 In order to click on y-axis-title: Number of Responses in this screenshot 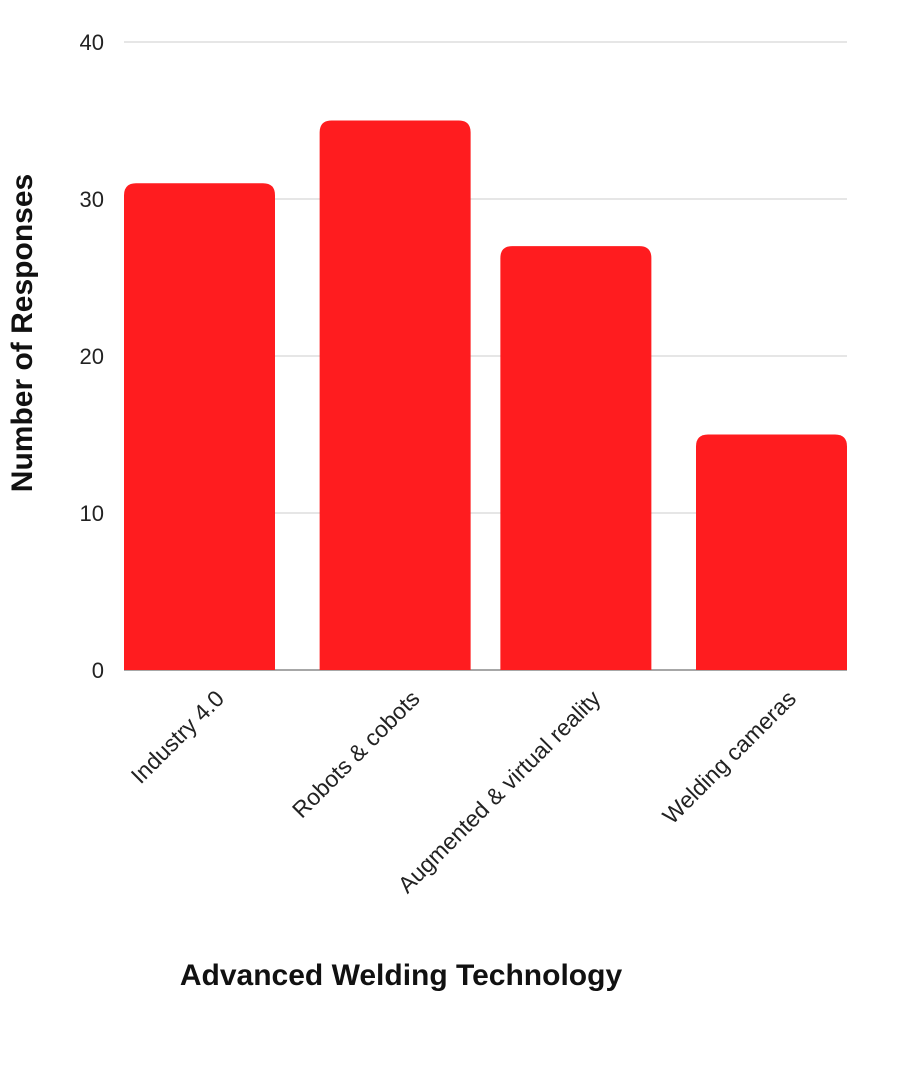, I will do `click(22, 333)`.